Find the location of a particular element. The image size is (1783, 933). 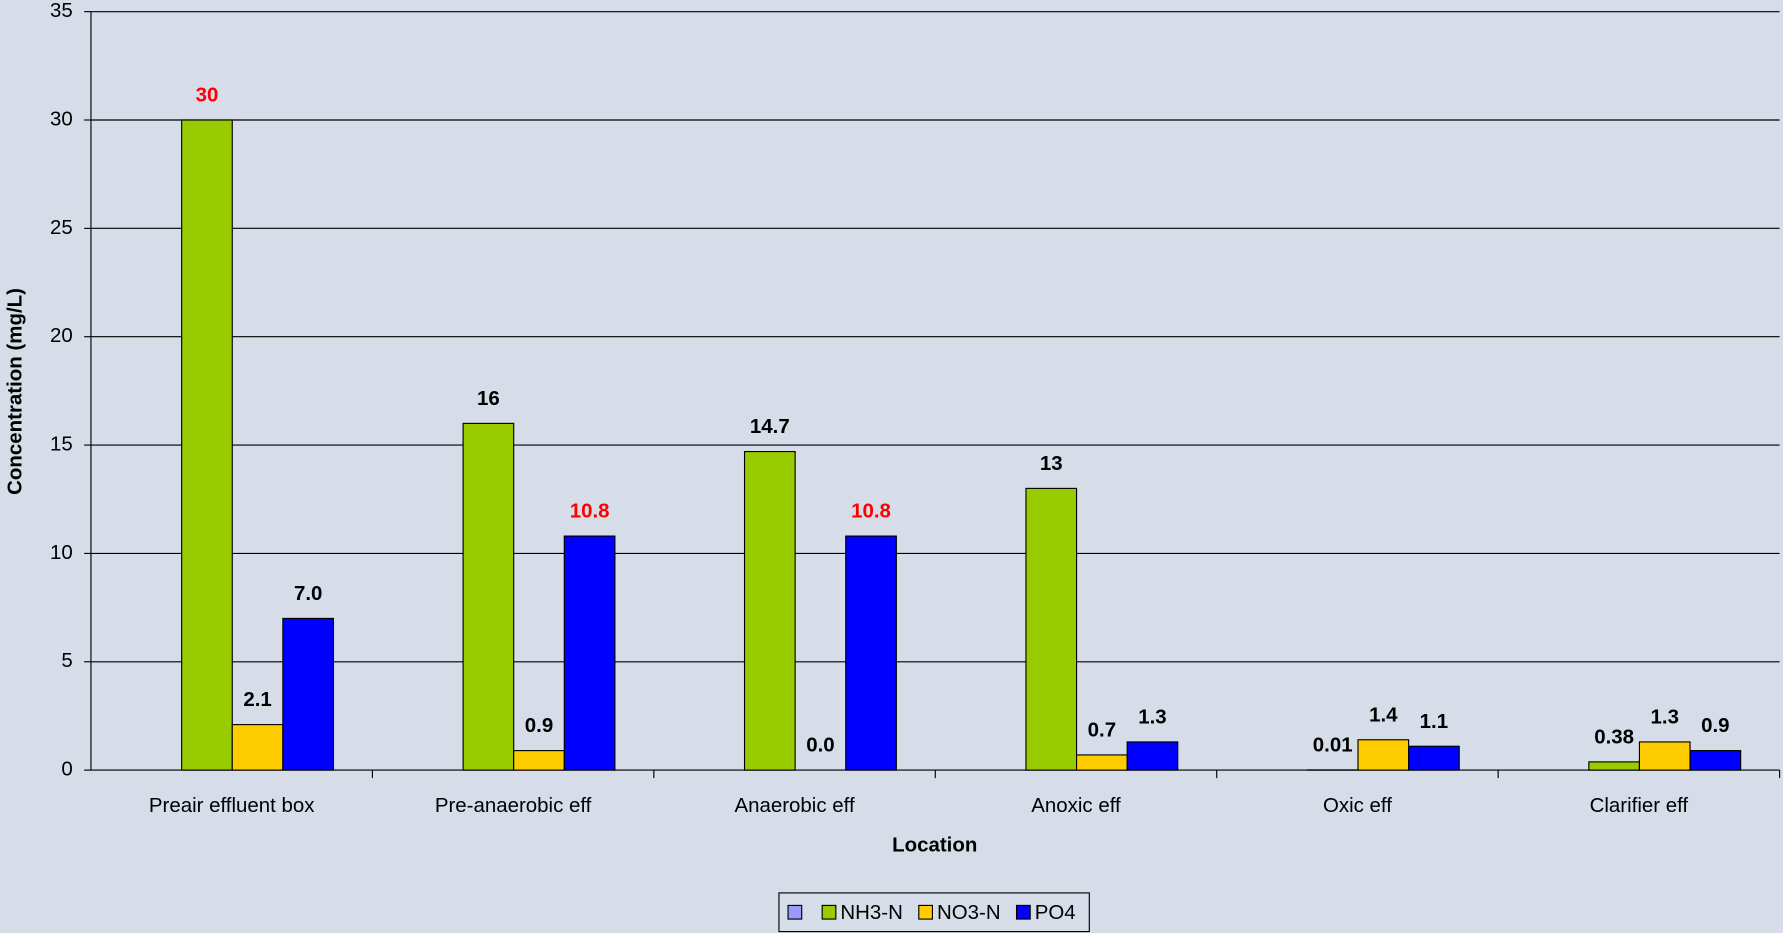

y-tick-label: 0 is located at coordinates (66, 769).